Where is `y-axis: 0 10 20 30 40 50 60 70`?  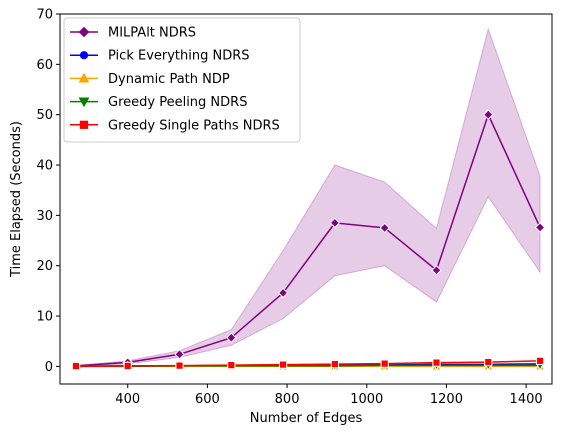
y-axis: 0 10 20 30 40 50 60 70 is located at coordinates (48, 191).